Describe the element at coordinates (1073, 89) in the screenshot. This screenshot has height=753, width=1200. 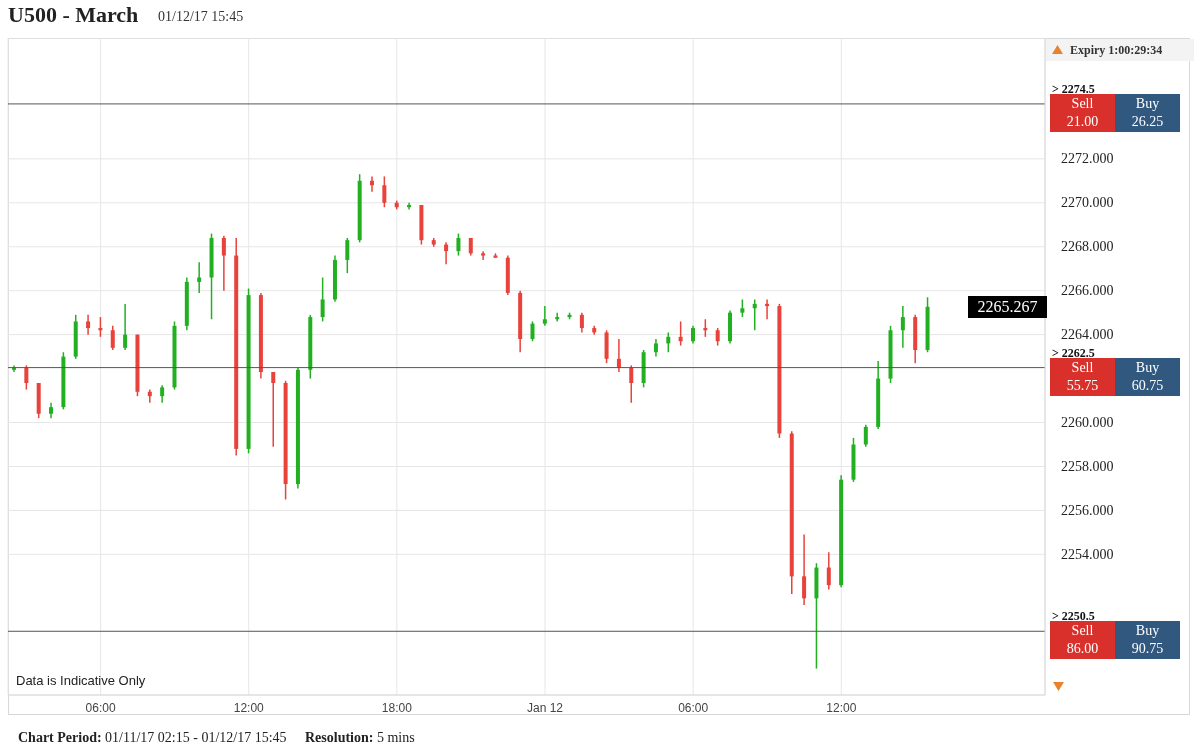
I see `ref-line-label: > 2274.5` at that location.